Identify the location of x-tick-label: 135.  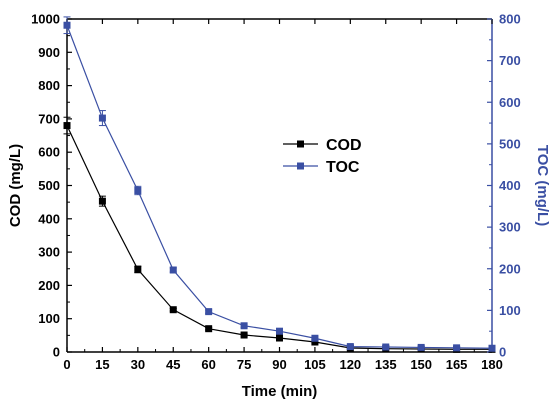
(386, 364).